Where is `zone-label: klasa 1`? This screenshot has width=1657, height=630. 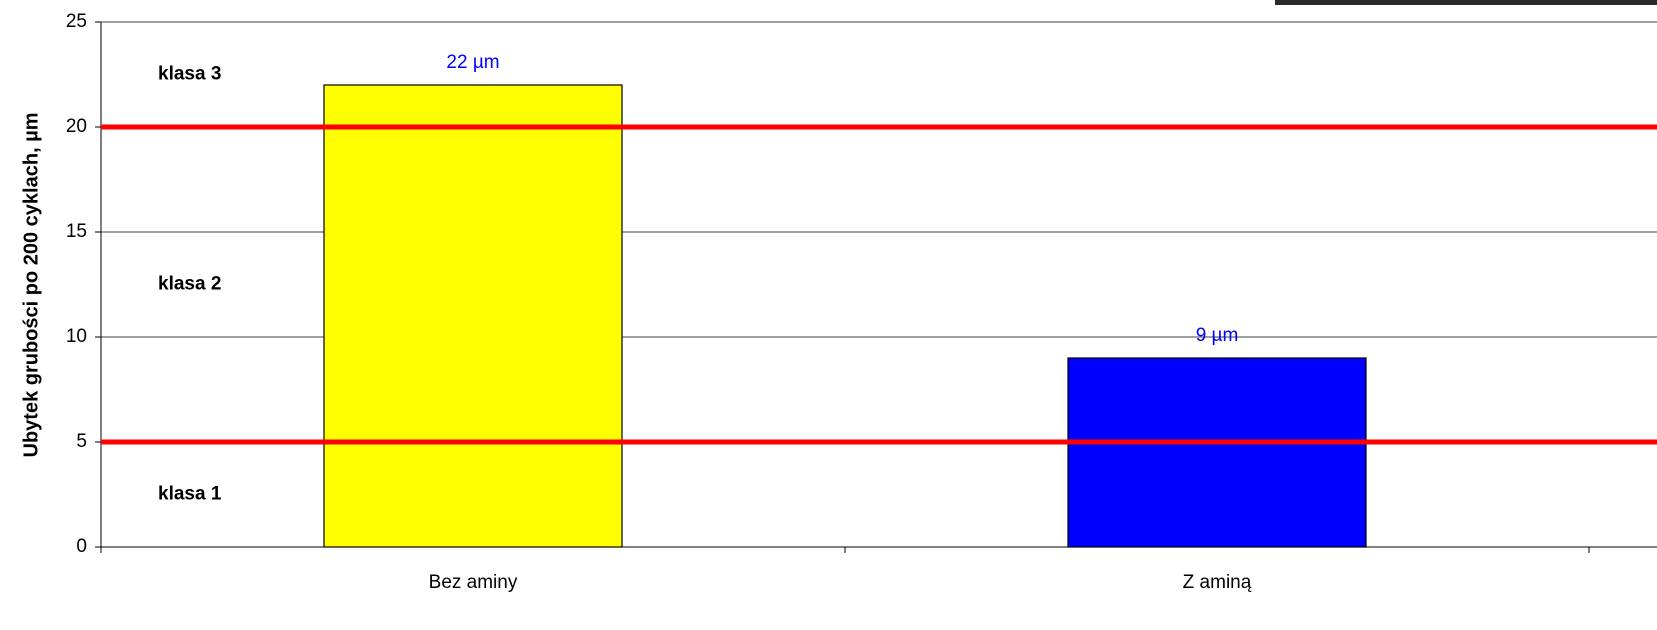 zone-label: klasa 1 is located at coordinates (190, 494).